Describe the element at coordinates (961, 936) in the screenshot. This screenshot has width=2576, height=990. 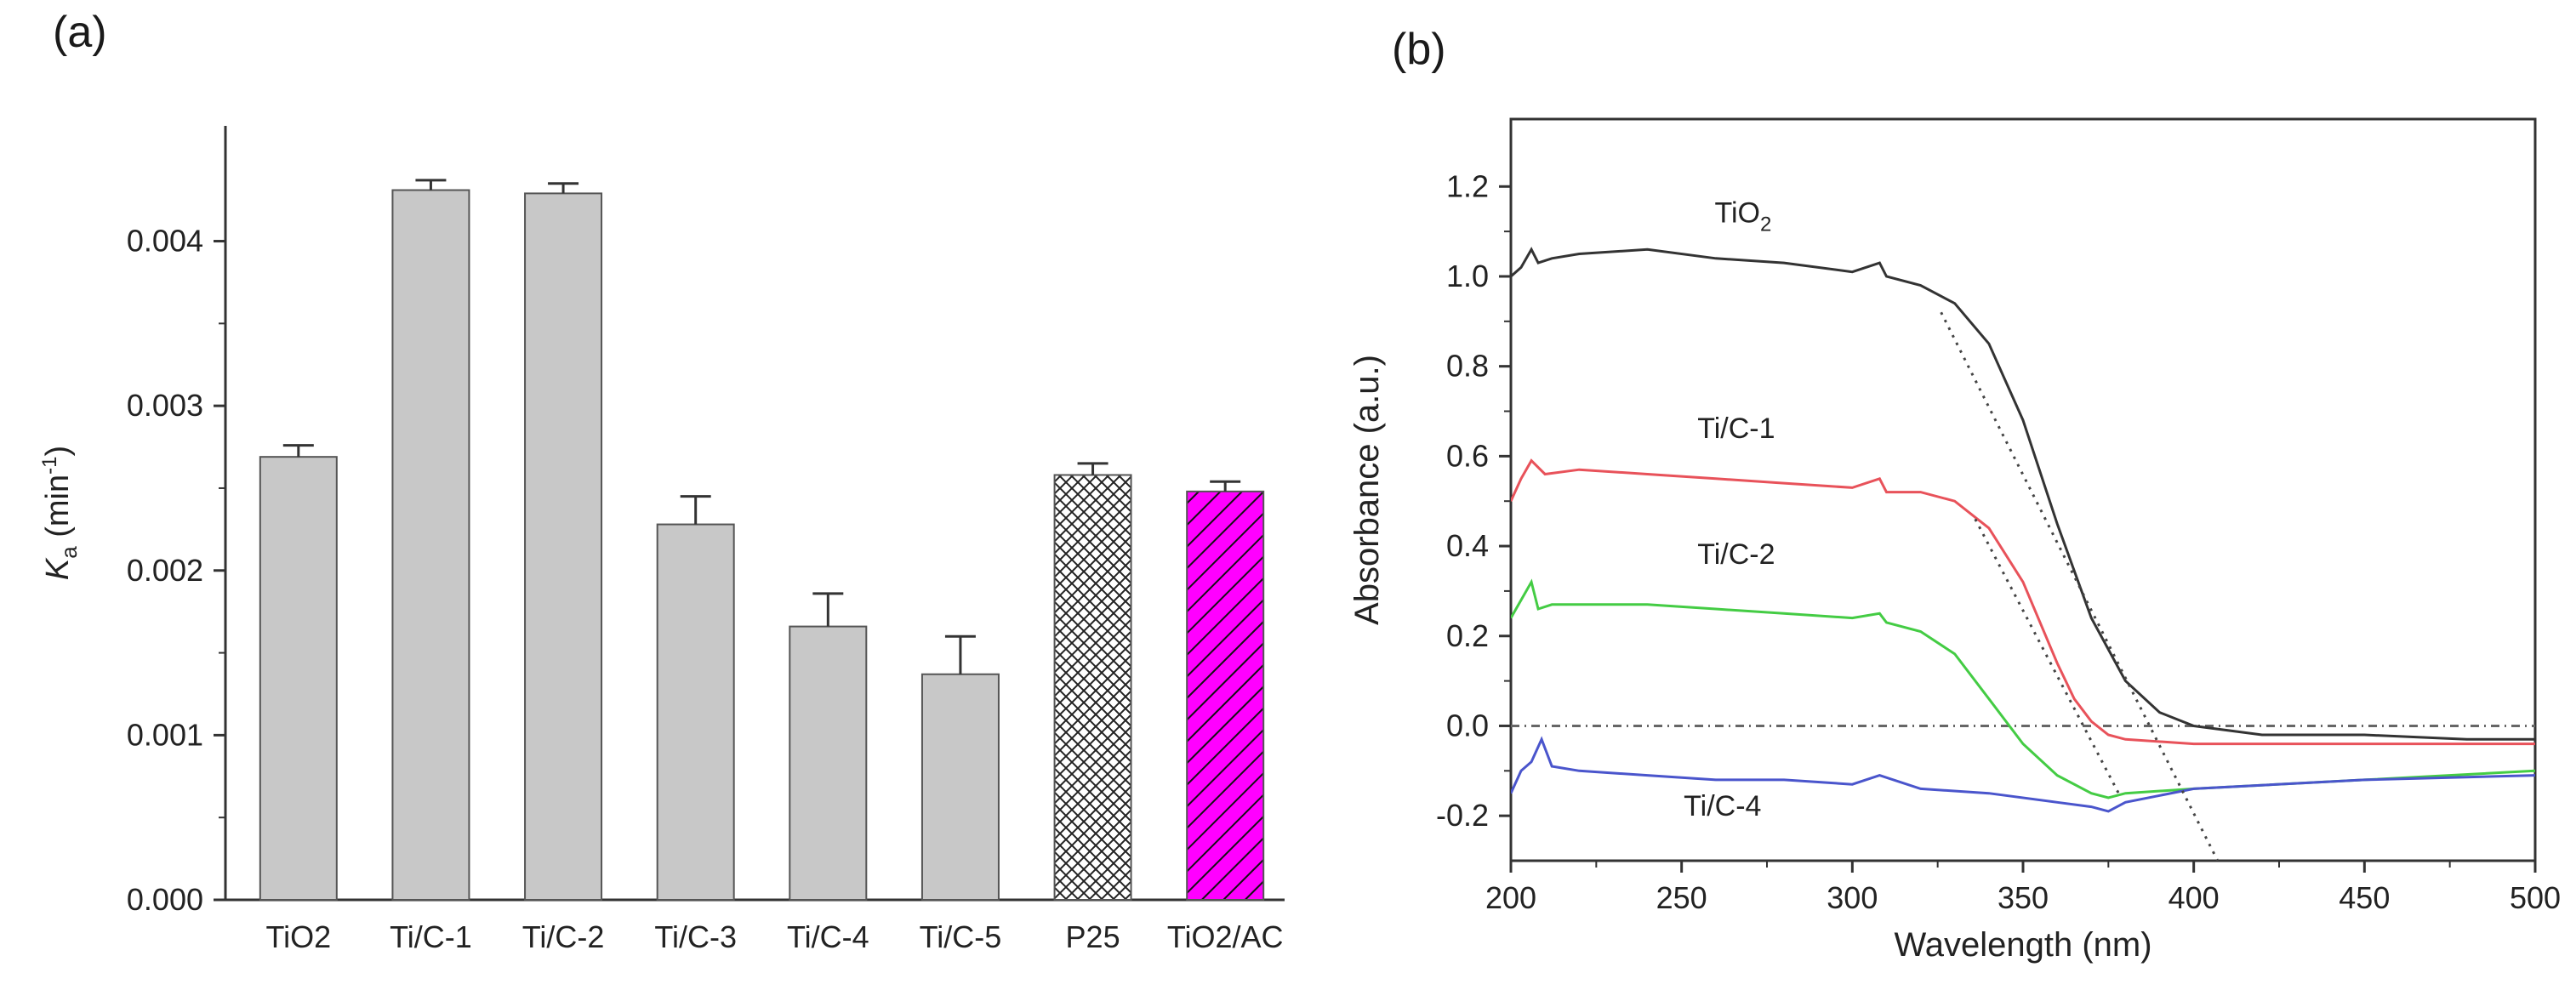
I see `x-tick-label: Ti/C-5` at that location.